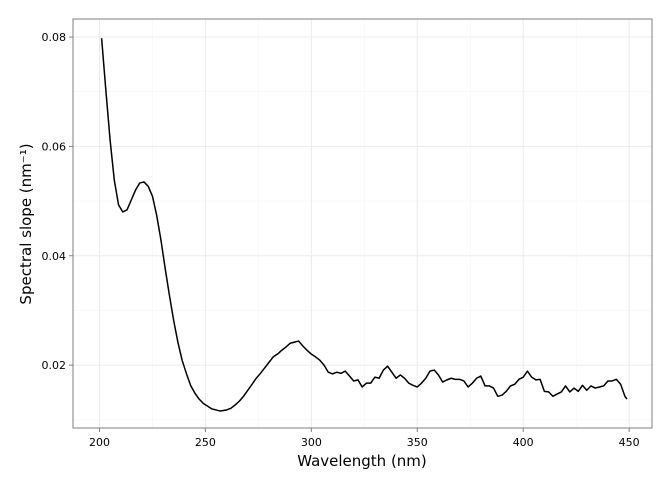 Image resolution: width=672 pixels, height=480 pixels. What do you see at coordinates (54, 365) in the screenshot?
I see `y-tick-label: 0.02` at bounding box center [54, 365].